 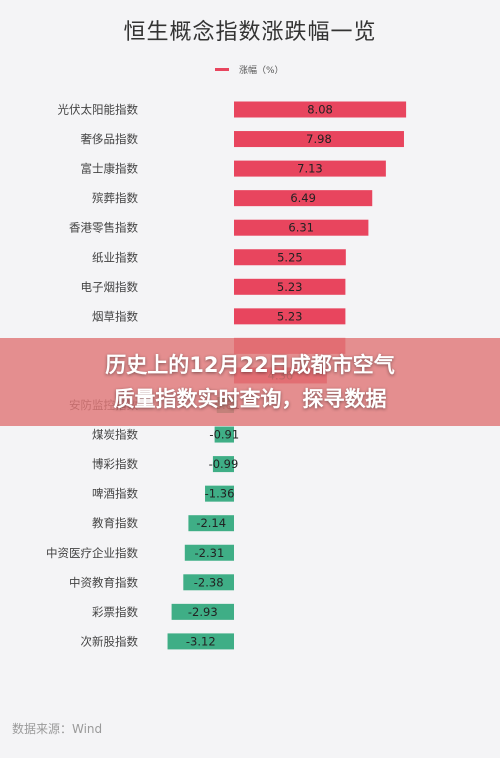 I want to click on value-label: 8.08, so click(x=320, y=110).